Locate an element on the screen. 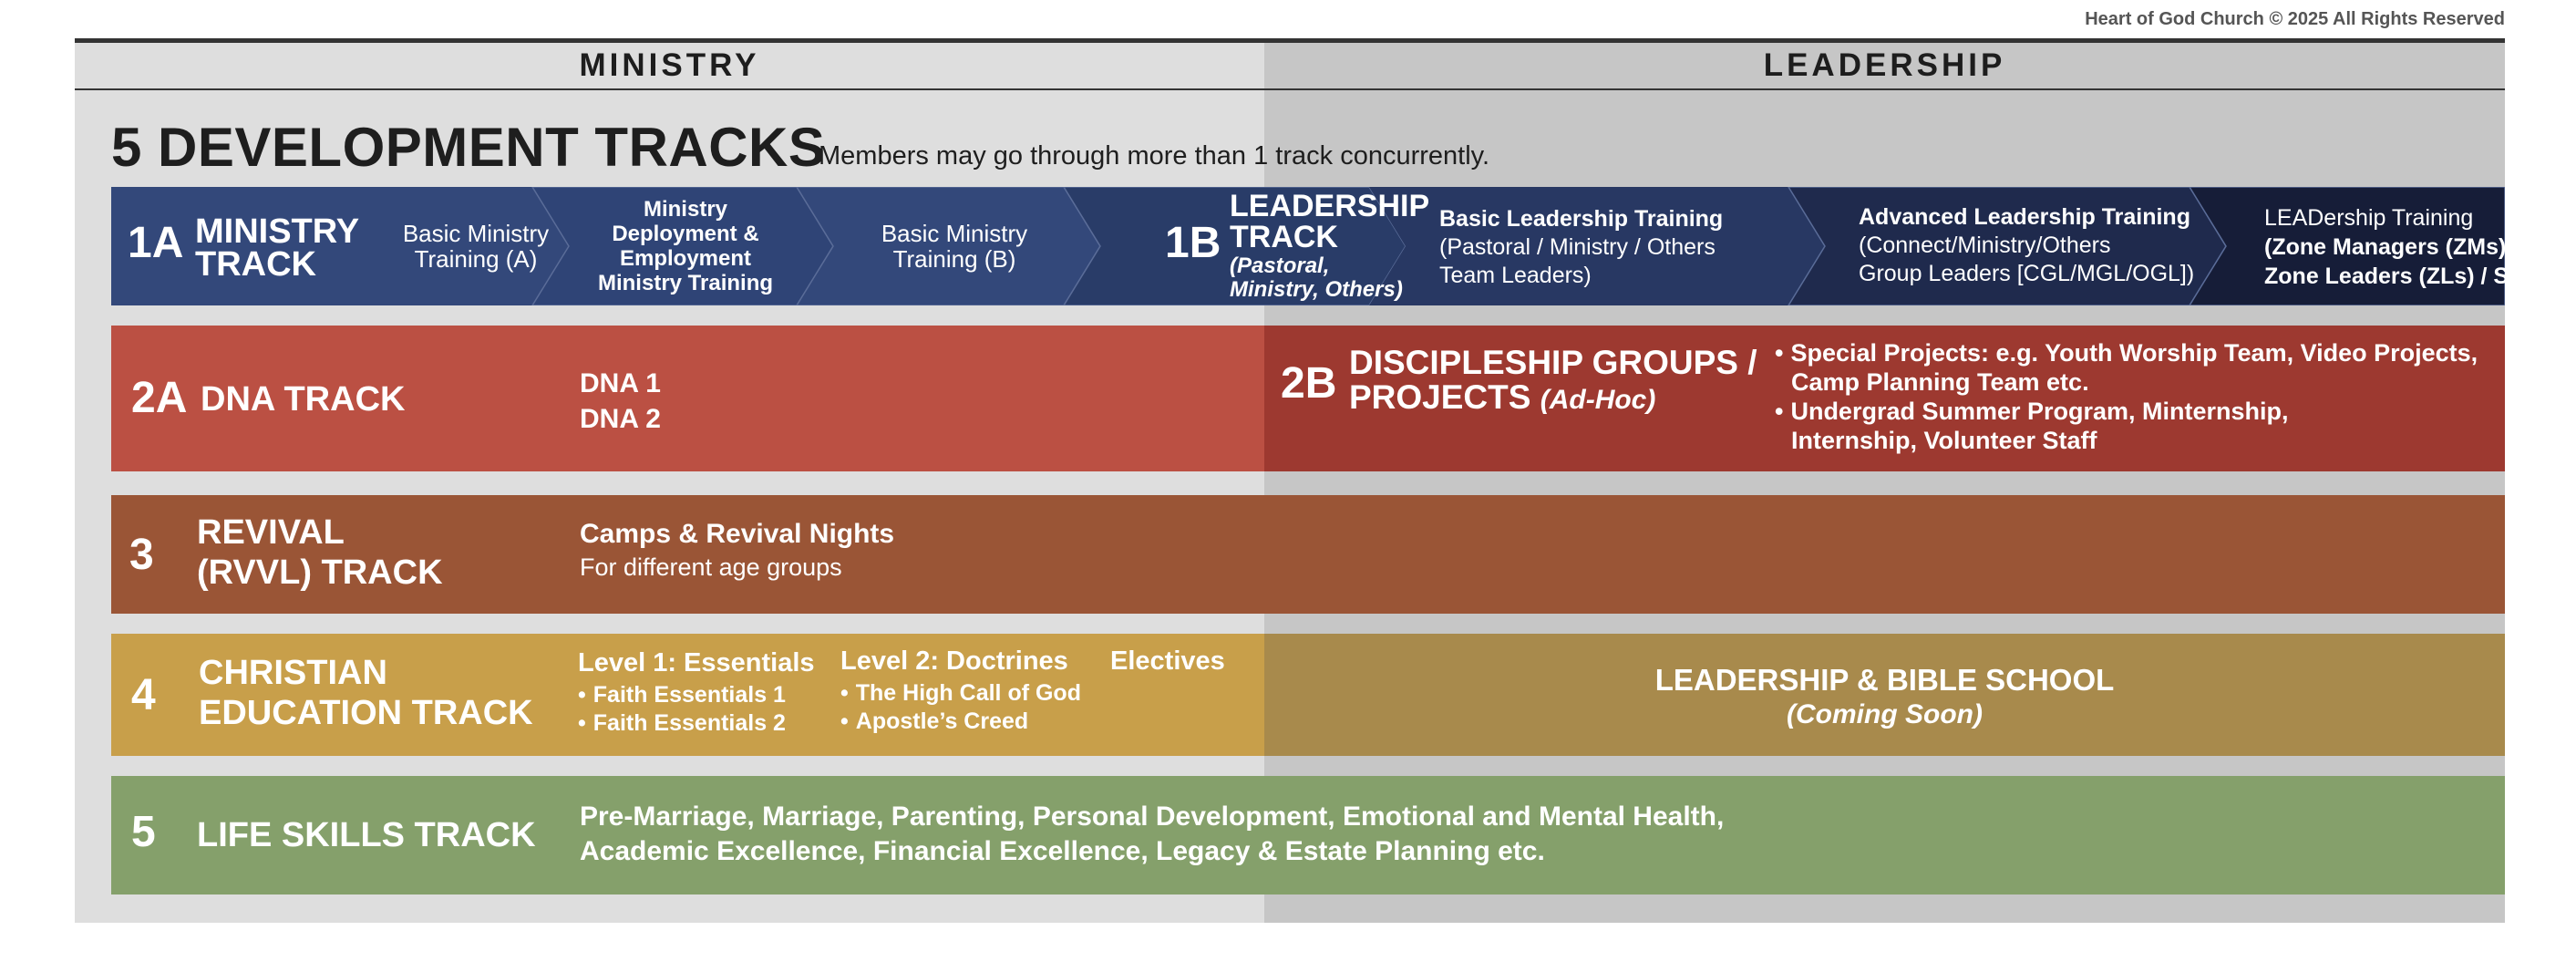 The height and width of the screenshot is (972, 2576). track-4-leadership-title: LEADERSHIP & BIBLE SCHOOL is located at coordinates (1884, 680).